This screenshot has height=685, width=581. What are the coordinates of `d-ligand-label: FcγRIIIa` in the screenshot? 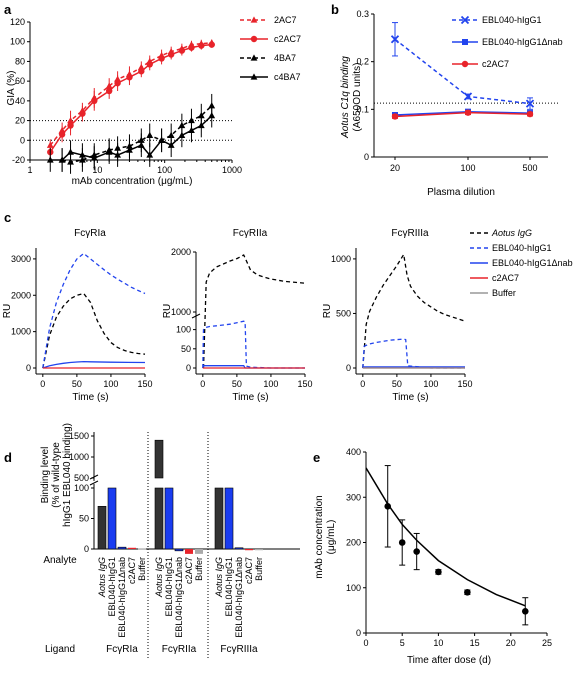 It's located at (239, 649).